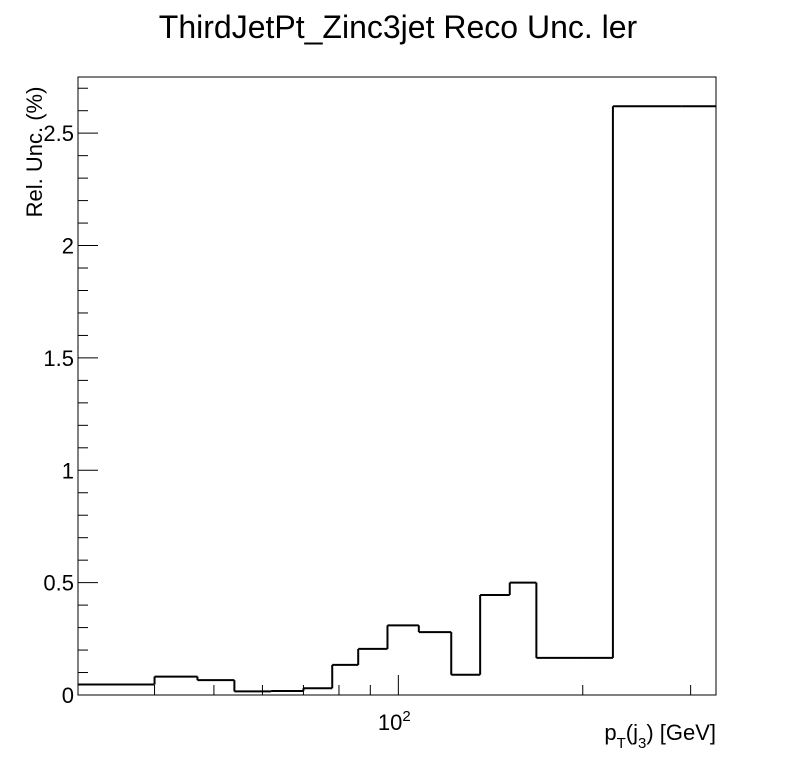 Image resolution: width=796 pixels, height=772 pixels. What do you see at coordinates (621, 743) in the screenshot?
I see `x-axis-title-sub-t: T` at bounding box center [621, 743].